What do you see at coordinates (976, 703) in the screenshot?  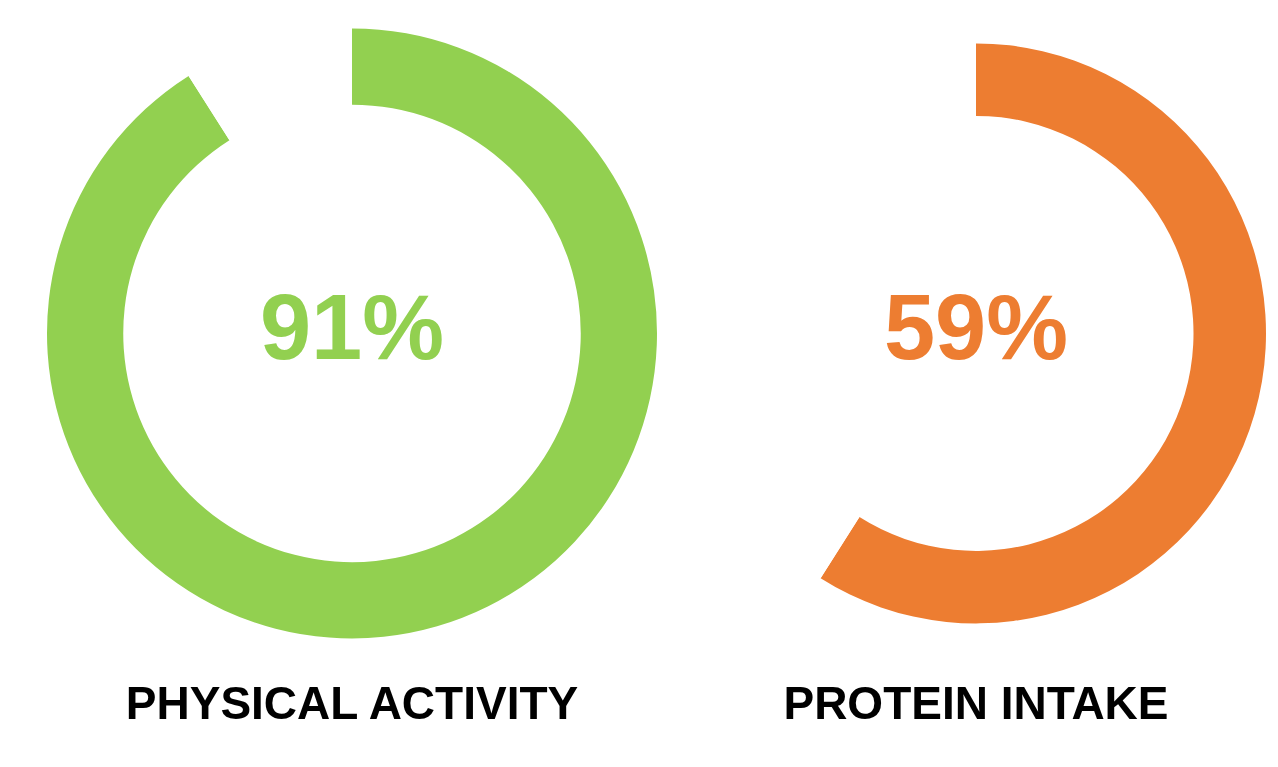 I see `text: PROTEIN INTAKE` at bounding box center [976, 703].